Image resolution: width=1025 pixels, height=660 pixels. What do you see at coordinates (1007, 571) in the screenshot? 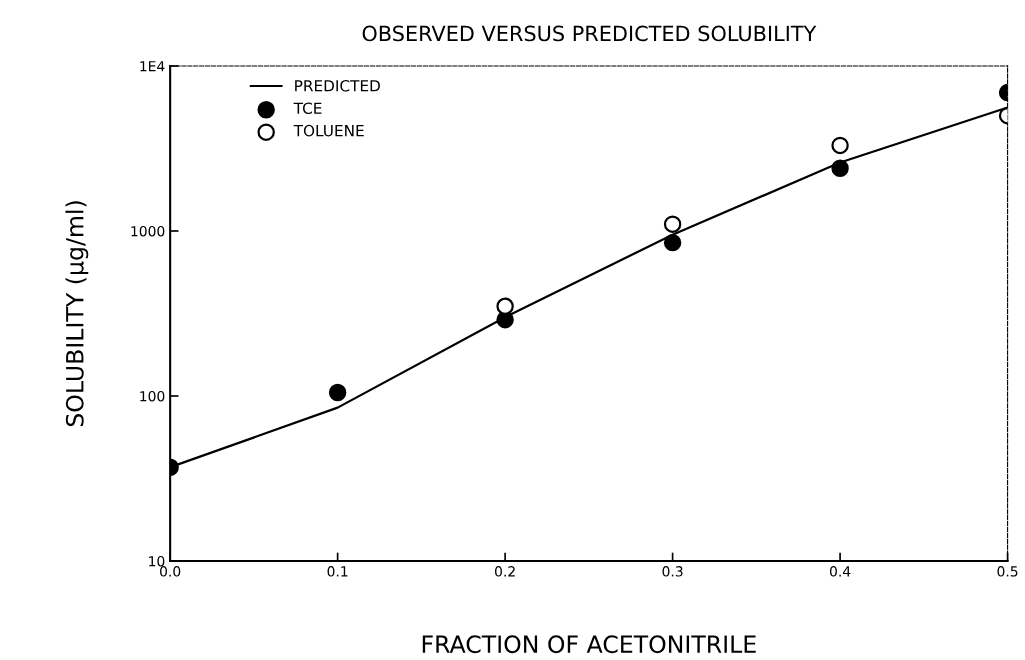
I see `x-tick-label: 0.5` at bounding box center [1007, 571].